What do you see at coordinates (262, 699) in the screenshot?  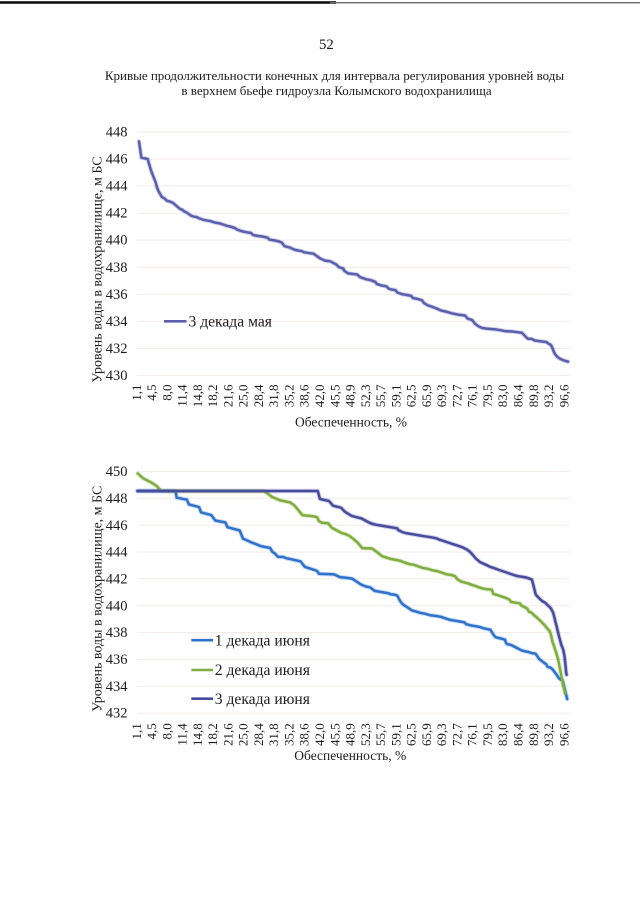 I see `svg-text: 3 декада июня` at bounding box center [262, 699].